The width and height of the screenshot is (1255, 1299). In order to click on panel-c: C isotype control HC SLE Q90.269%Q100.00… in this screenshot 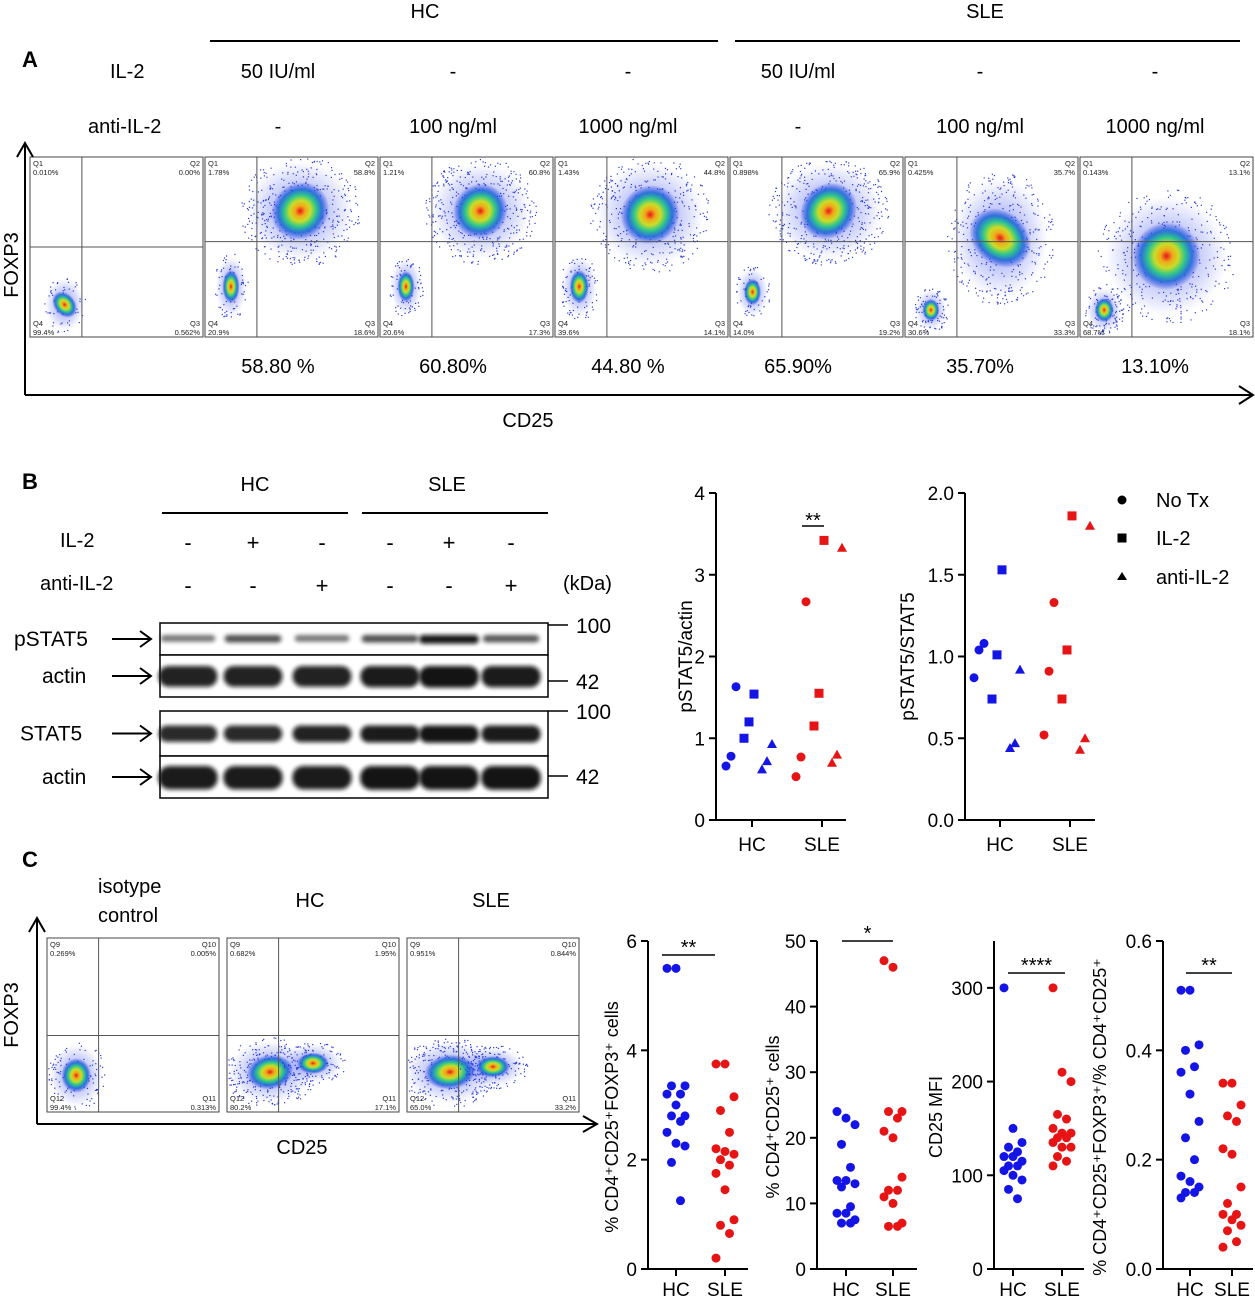, I will do `click(300, 1003)`.